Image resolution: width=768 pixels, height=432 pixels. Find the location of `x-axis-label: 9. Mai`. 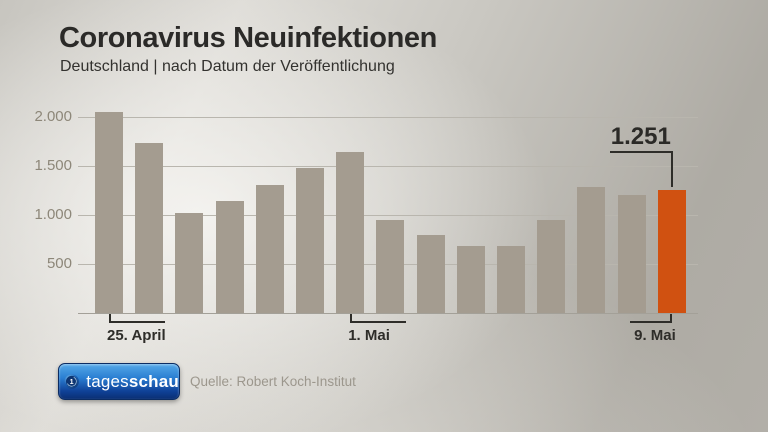

x-axis-label: 9. Mai is located at coordinates (655, 335).